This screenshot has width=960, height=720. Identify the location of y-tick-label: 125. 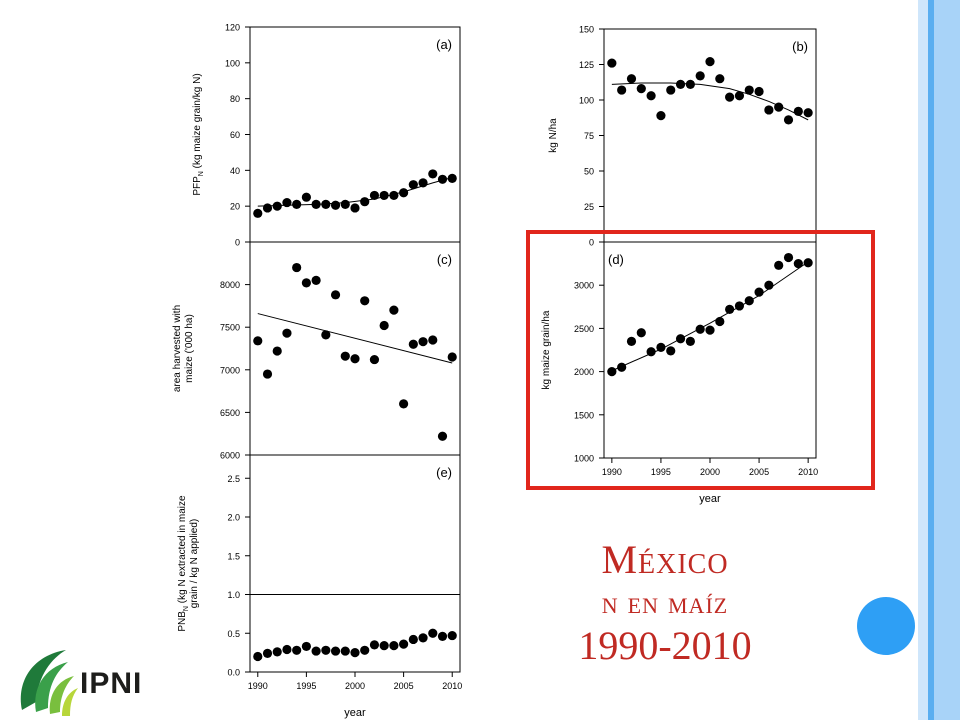
(586, 65).